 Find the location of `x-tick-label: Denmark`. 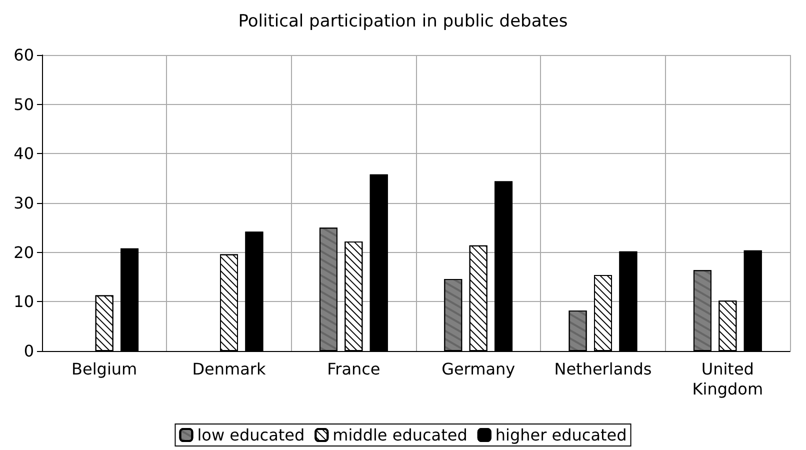

x-tick-label: Denmark is located at coordinates (229, 369).